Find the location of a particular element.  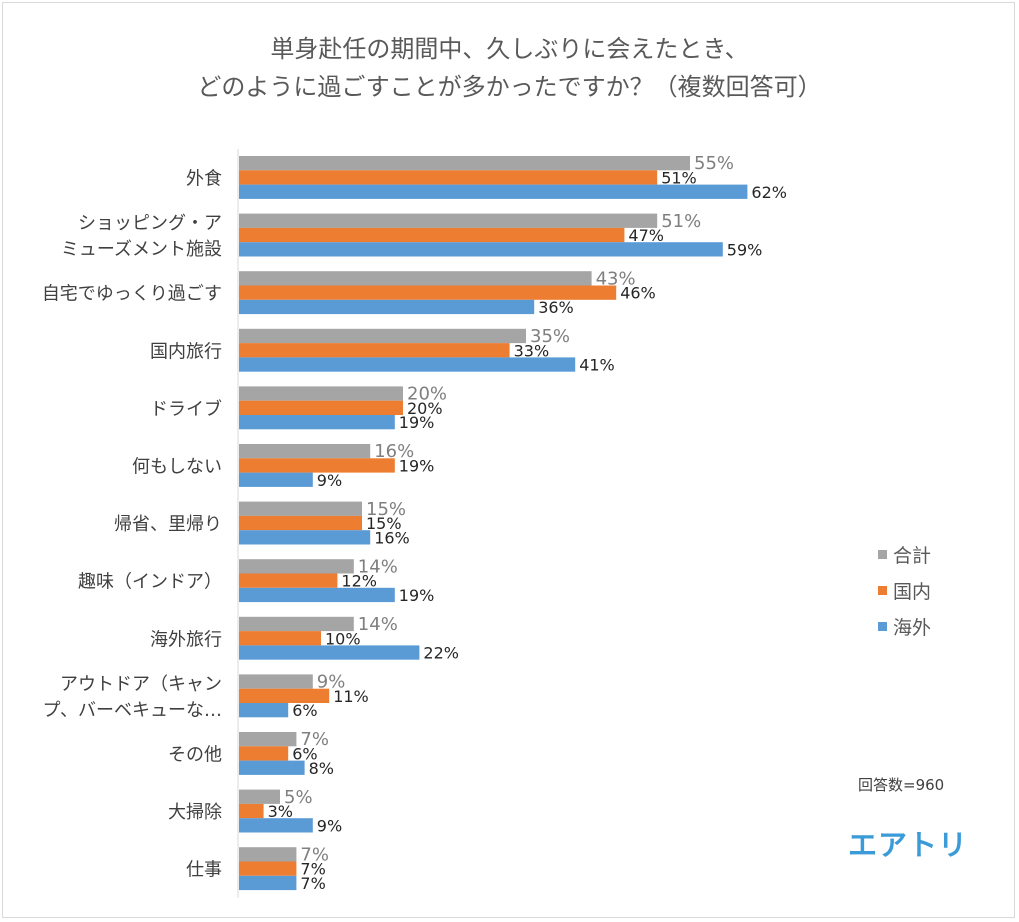

data-label-total: 55% is located at coordinates (714, 163).